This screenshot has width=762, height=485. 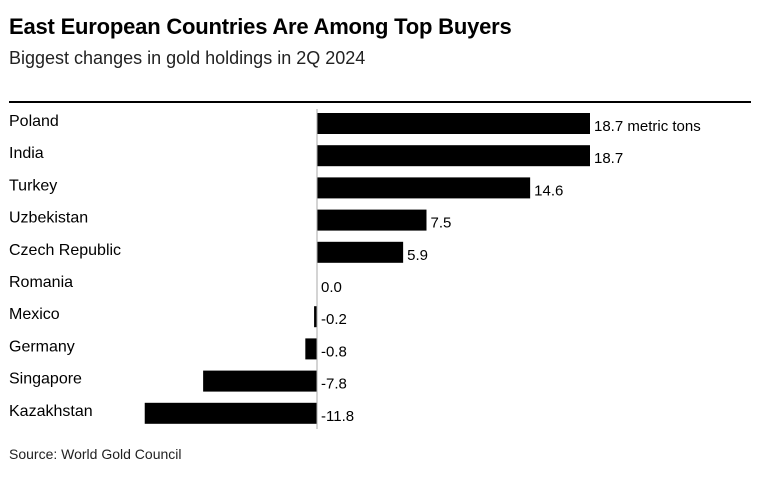 What do you see at coordinates (95, 454) in the screenshot?
I see `source-note: Source: World Gold Council` at bounding box center [95, 454].